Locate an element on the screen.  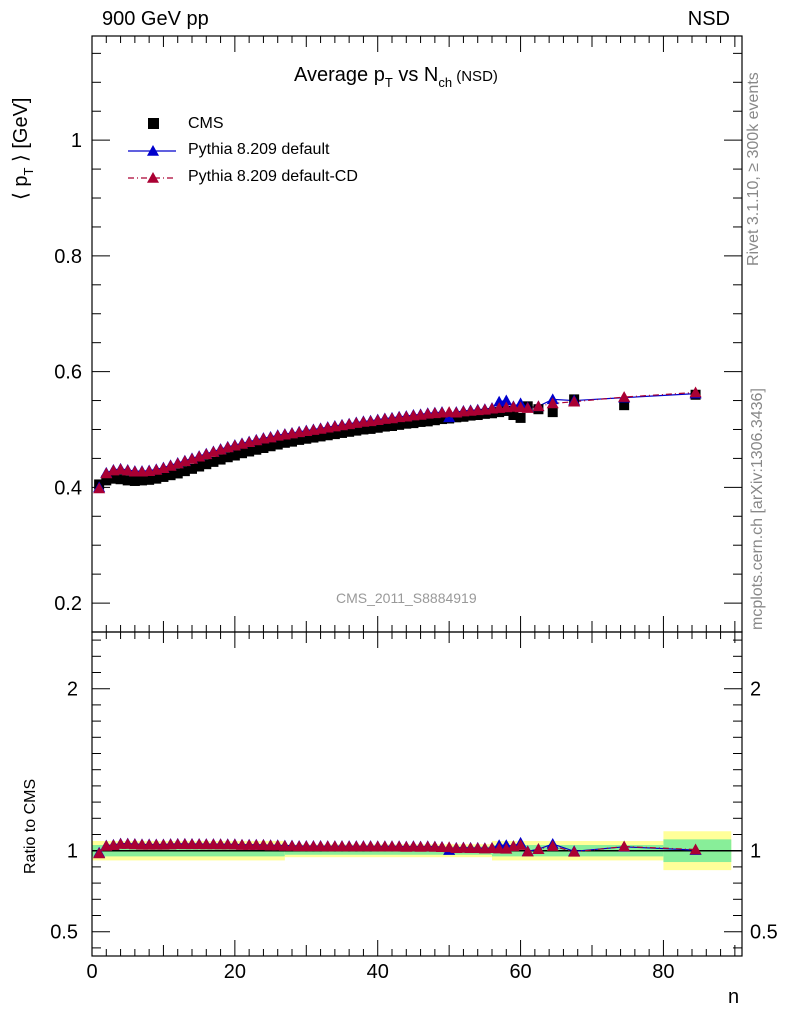
x-tick-label-4: 80 is located at coordinates (663, 972).